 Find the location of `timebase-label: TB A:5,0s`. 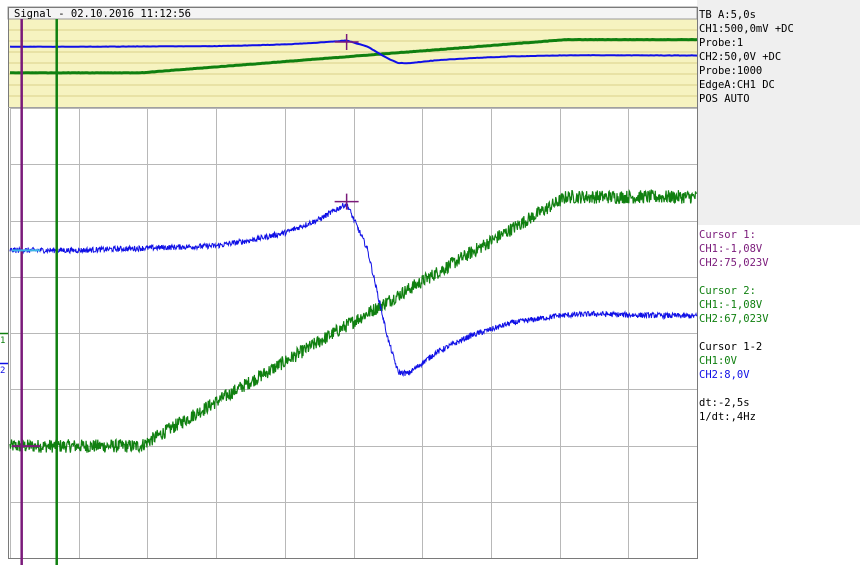

timebase-label: TB A:5,0s is located at coordinates (727, 15).